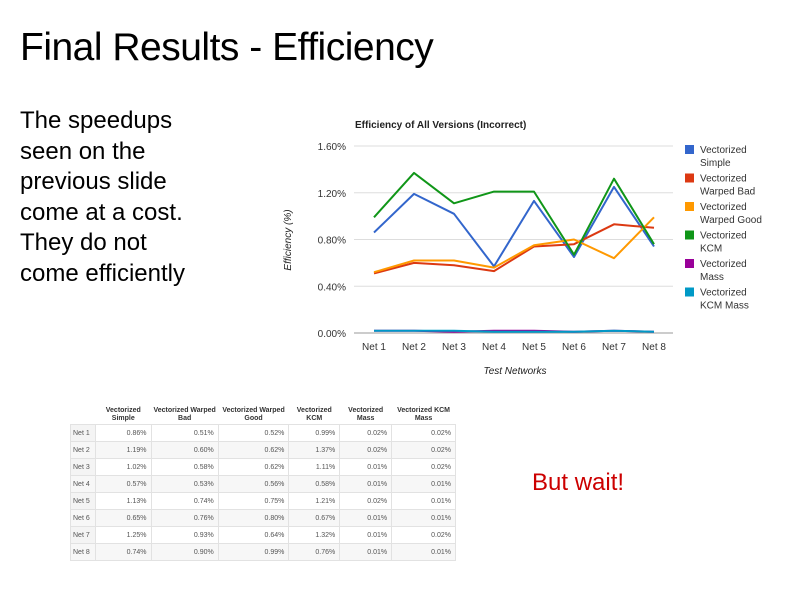 The image size is (800, 600). Describe the element at coordinates (332, 147) in the screenshot. I see `y-tick-label: 1.60%` at that location.